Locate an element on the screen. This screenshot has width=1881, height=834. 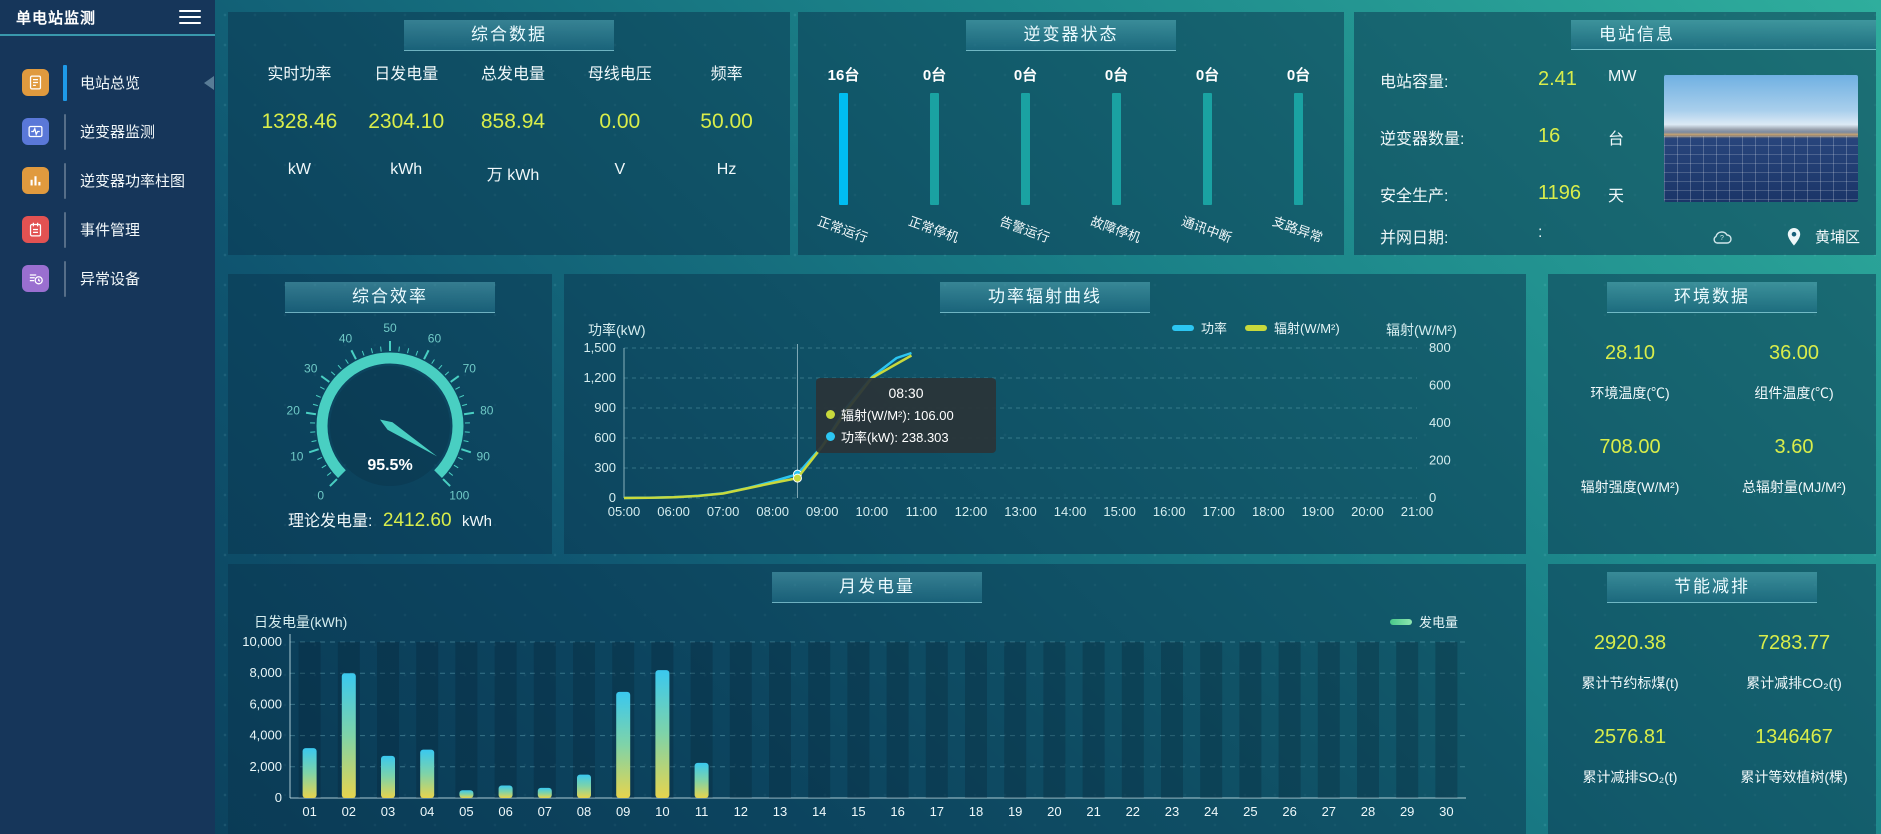
svg-text: 10,000 is located at coordinates (262, 641).